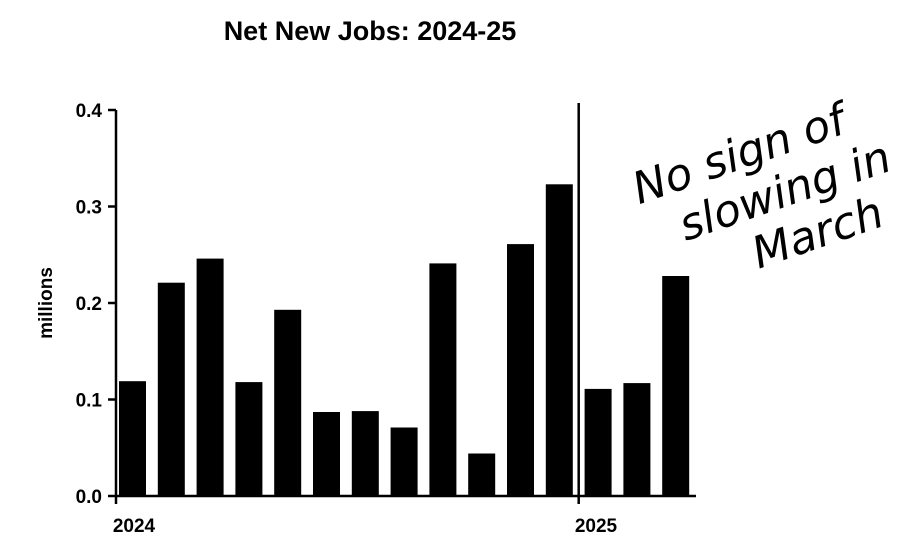 The height and width of the screenshot is (542, 912). What do you see at coordinates (370, 31) in the screenshot?
I see `chart-title: Net New Jobs: 2024-25` at bounding box center [370, 31].